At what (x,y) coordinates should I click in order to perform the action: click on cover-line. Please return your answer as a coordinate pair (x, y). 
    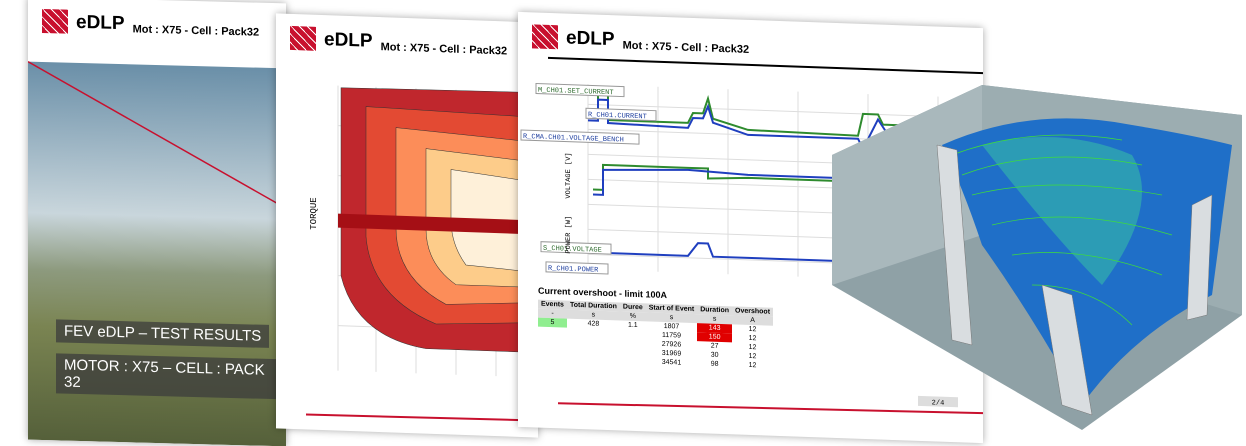
    Looking at the image, I should click on (157, 135).